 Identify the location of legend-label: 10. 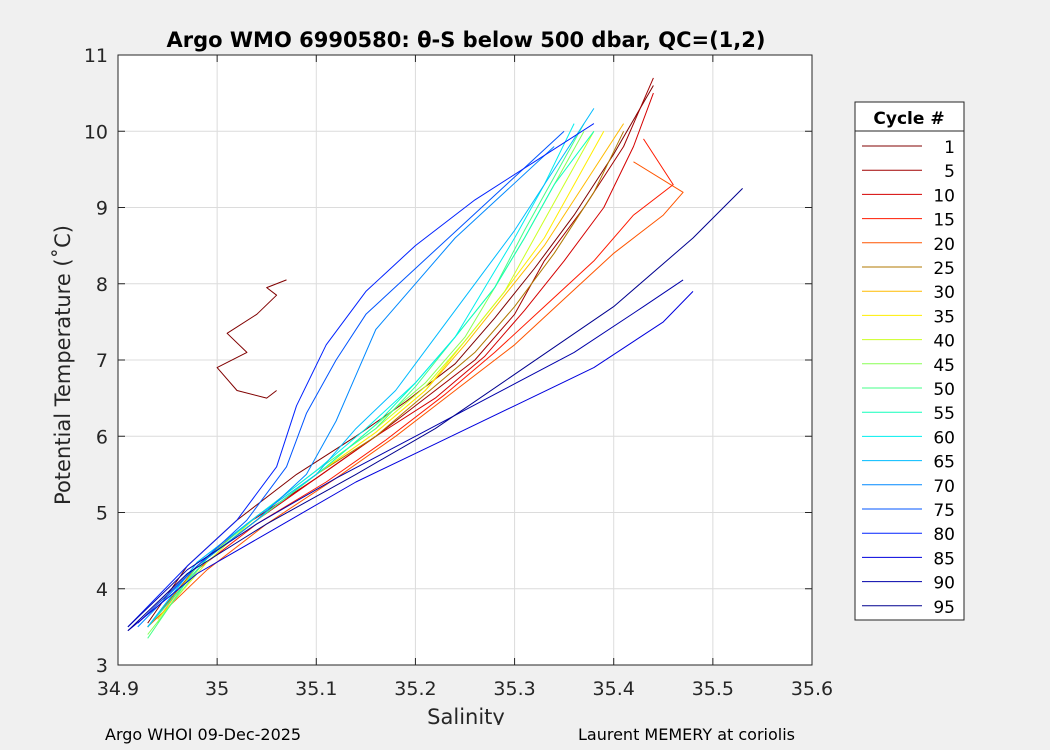
(944, 196).